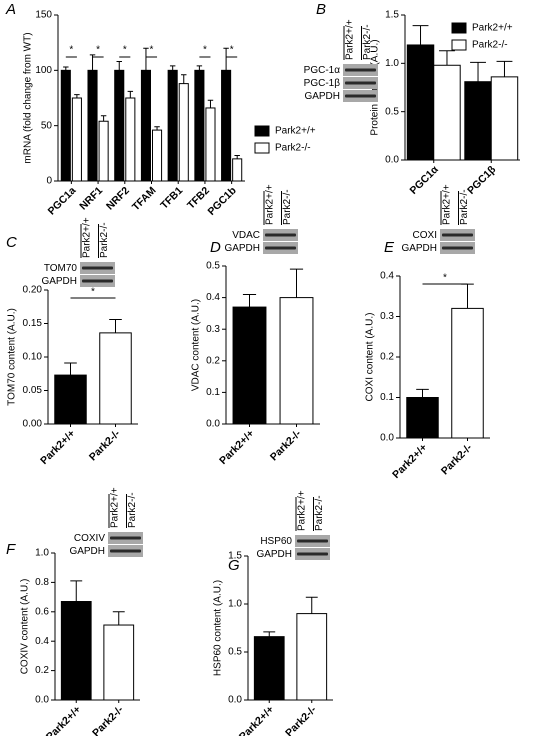 The width and height of the screenshot is (538, 736). What do you see at coordinates (221, 201) in the screenshot?
I see `x-tick-label: PGC1b` at bounding box center [221, 201].